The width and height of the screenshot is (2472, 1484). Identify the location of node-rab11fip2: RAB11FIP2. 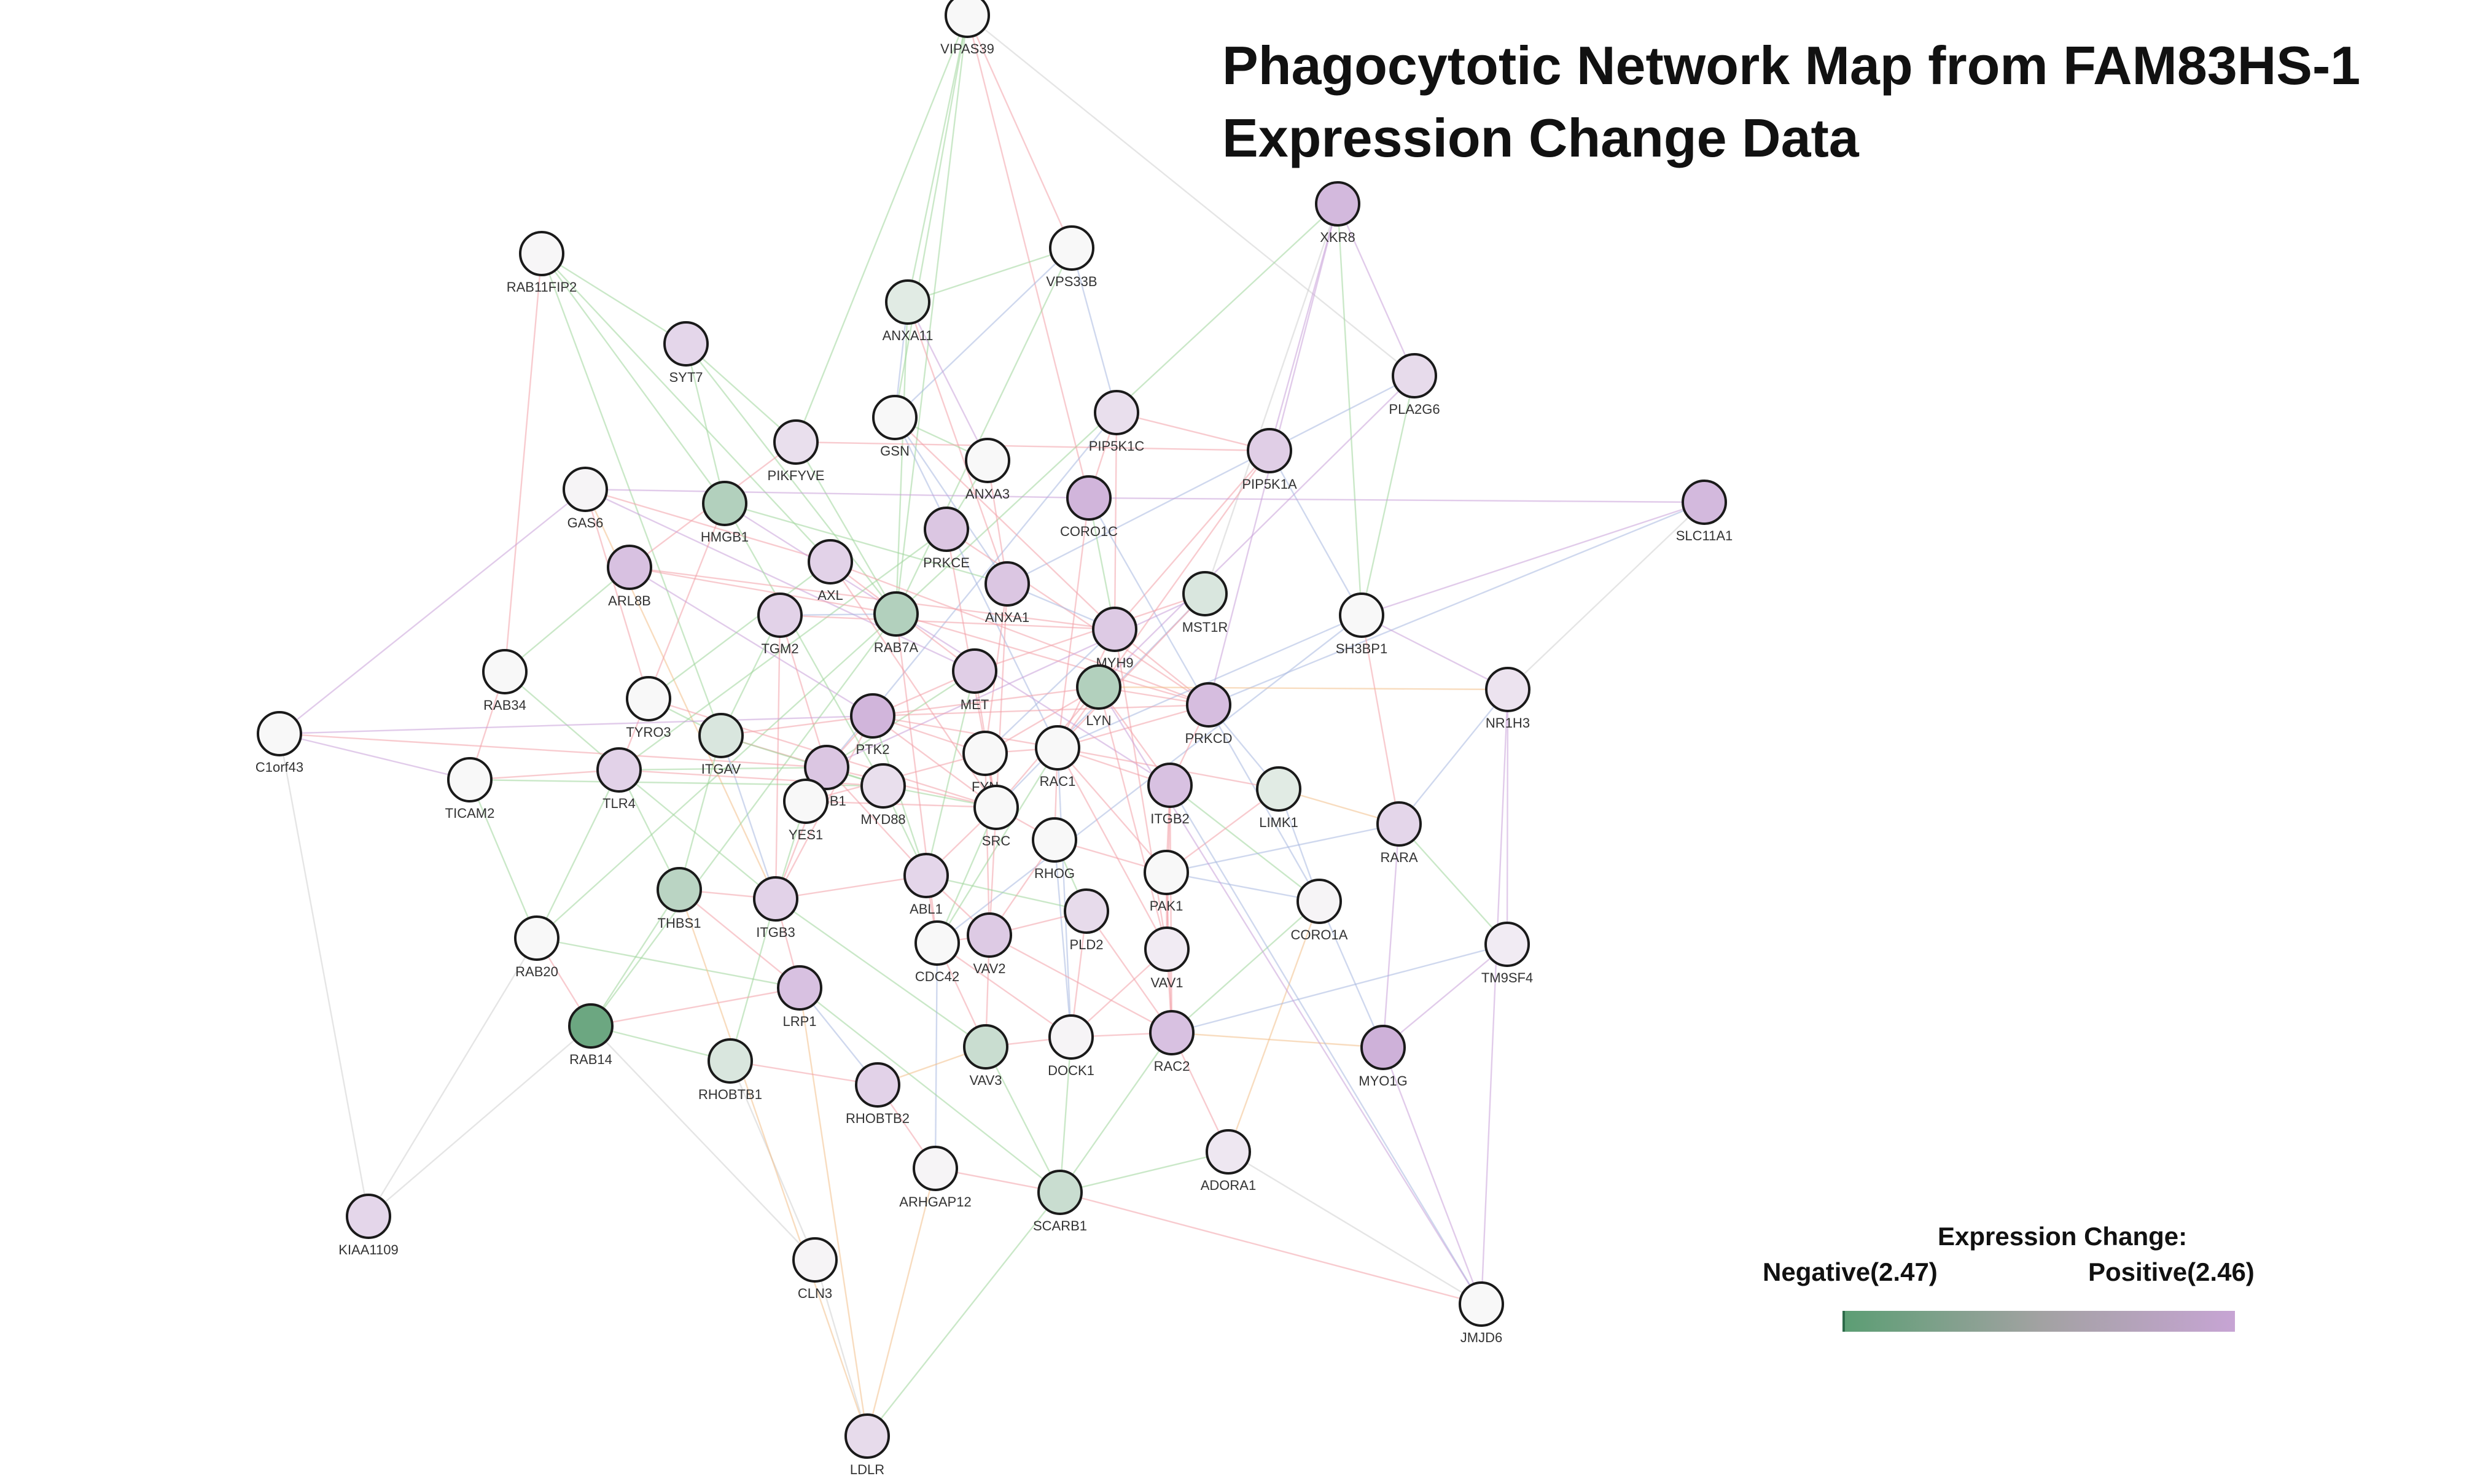
(542, 263).